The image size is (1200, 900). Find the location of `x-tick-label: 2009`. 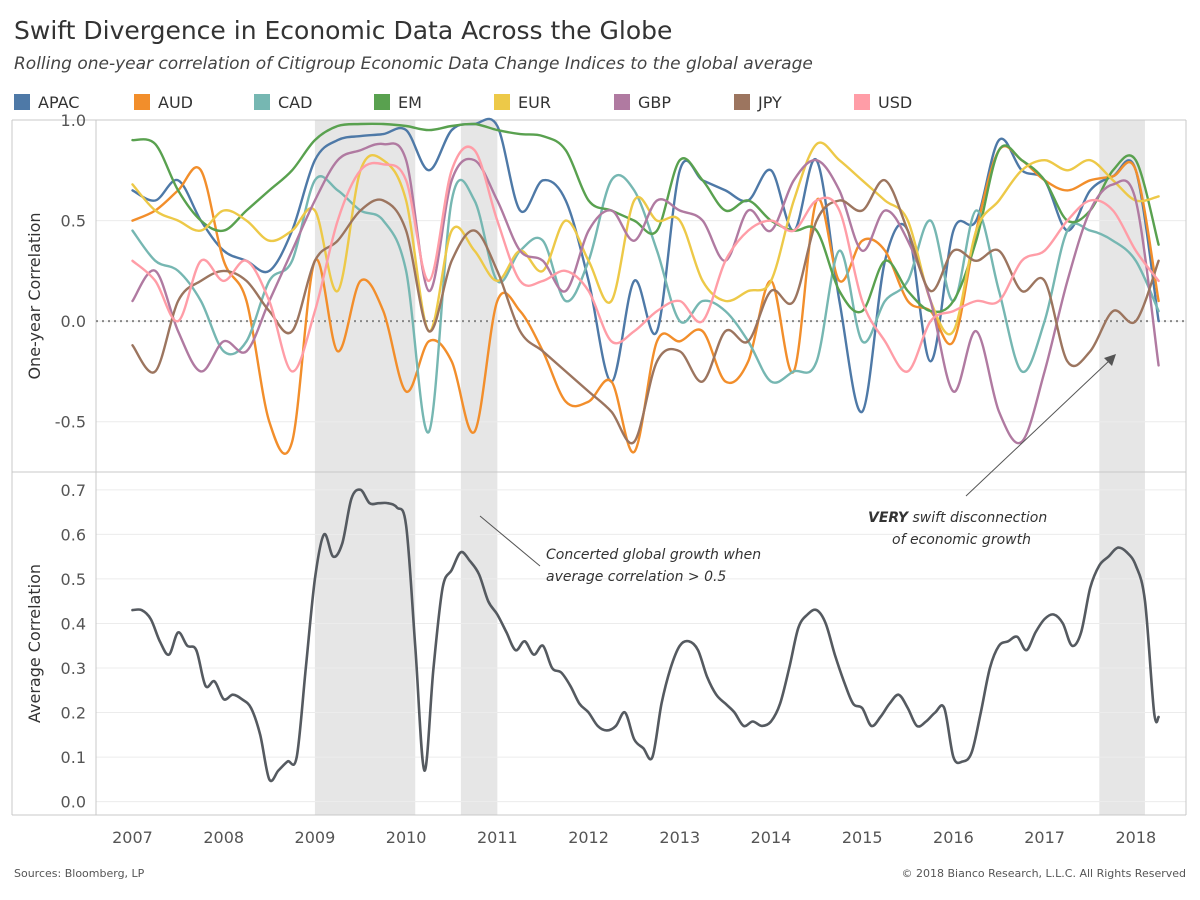

x-tick-label: 2009 is located at coordinates (315, 837).